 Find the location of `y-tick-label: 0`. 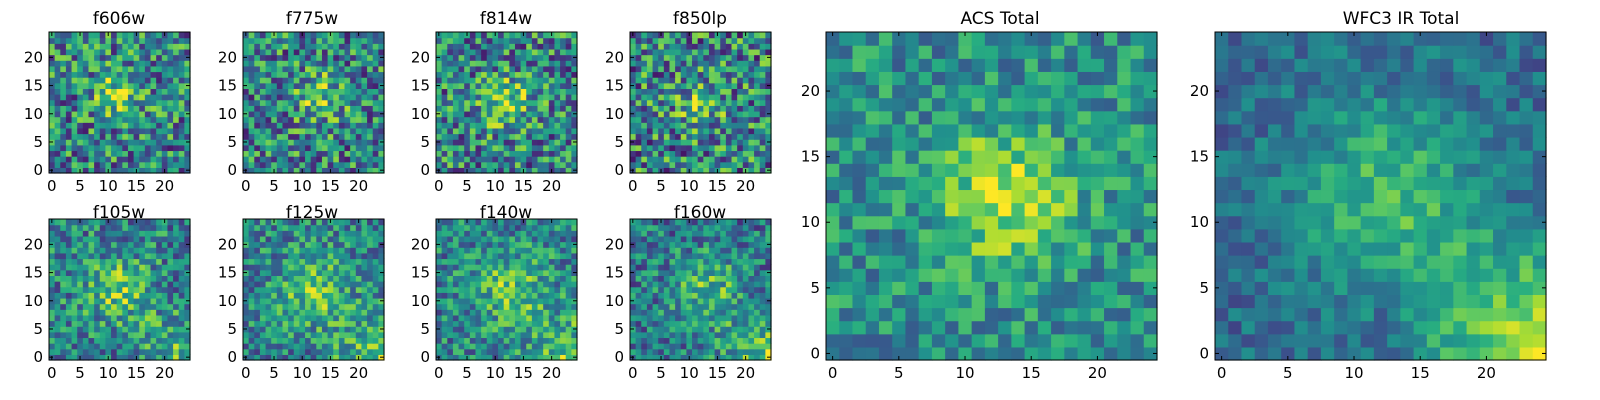

y-tick-label: 0 is located at coordinates (619, 170).